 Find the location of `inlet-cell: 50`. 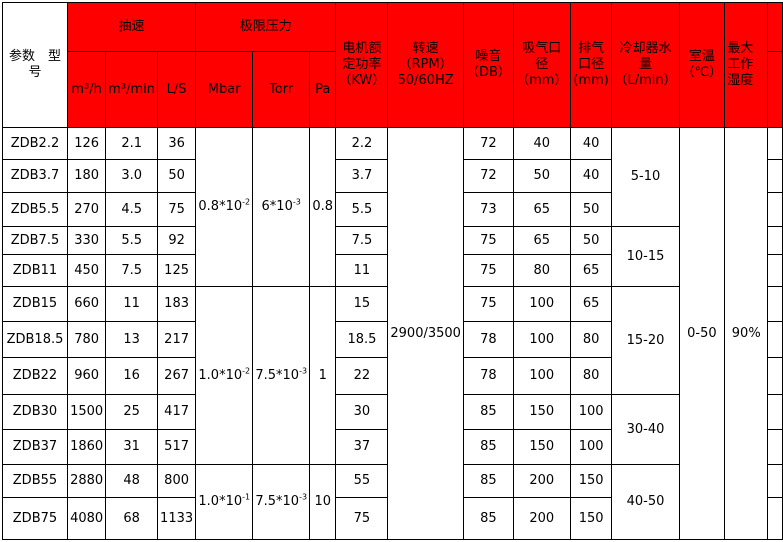

inlet-cell: 50 is located at coordinates (541, 176).